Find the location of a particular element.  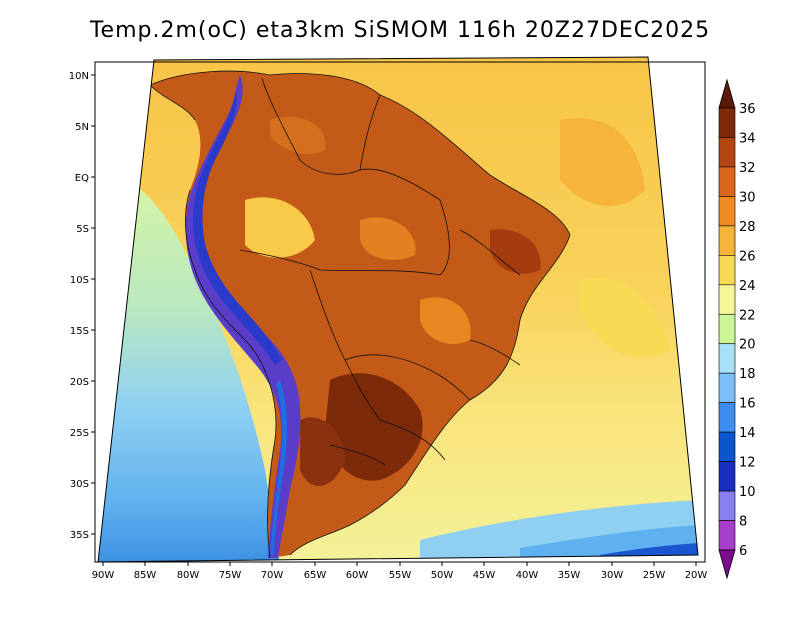

colorbar-level-label: 6 is located at coordinates (743, 551).